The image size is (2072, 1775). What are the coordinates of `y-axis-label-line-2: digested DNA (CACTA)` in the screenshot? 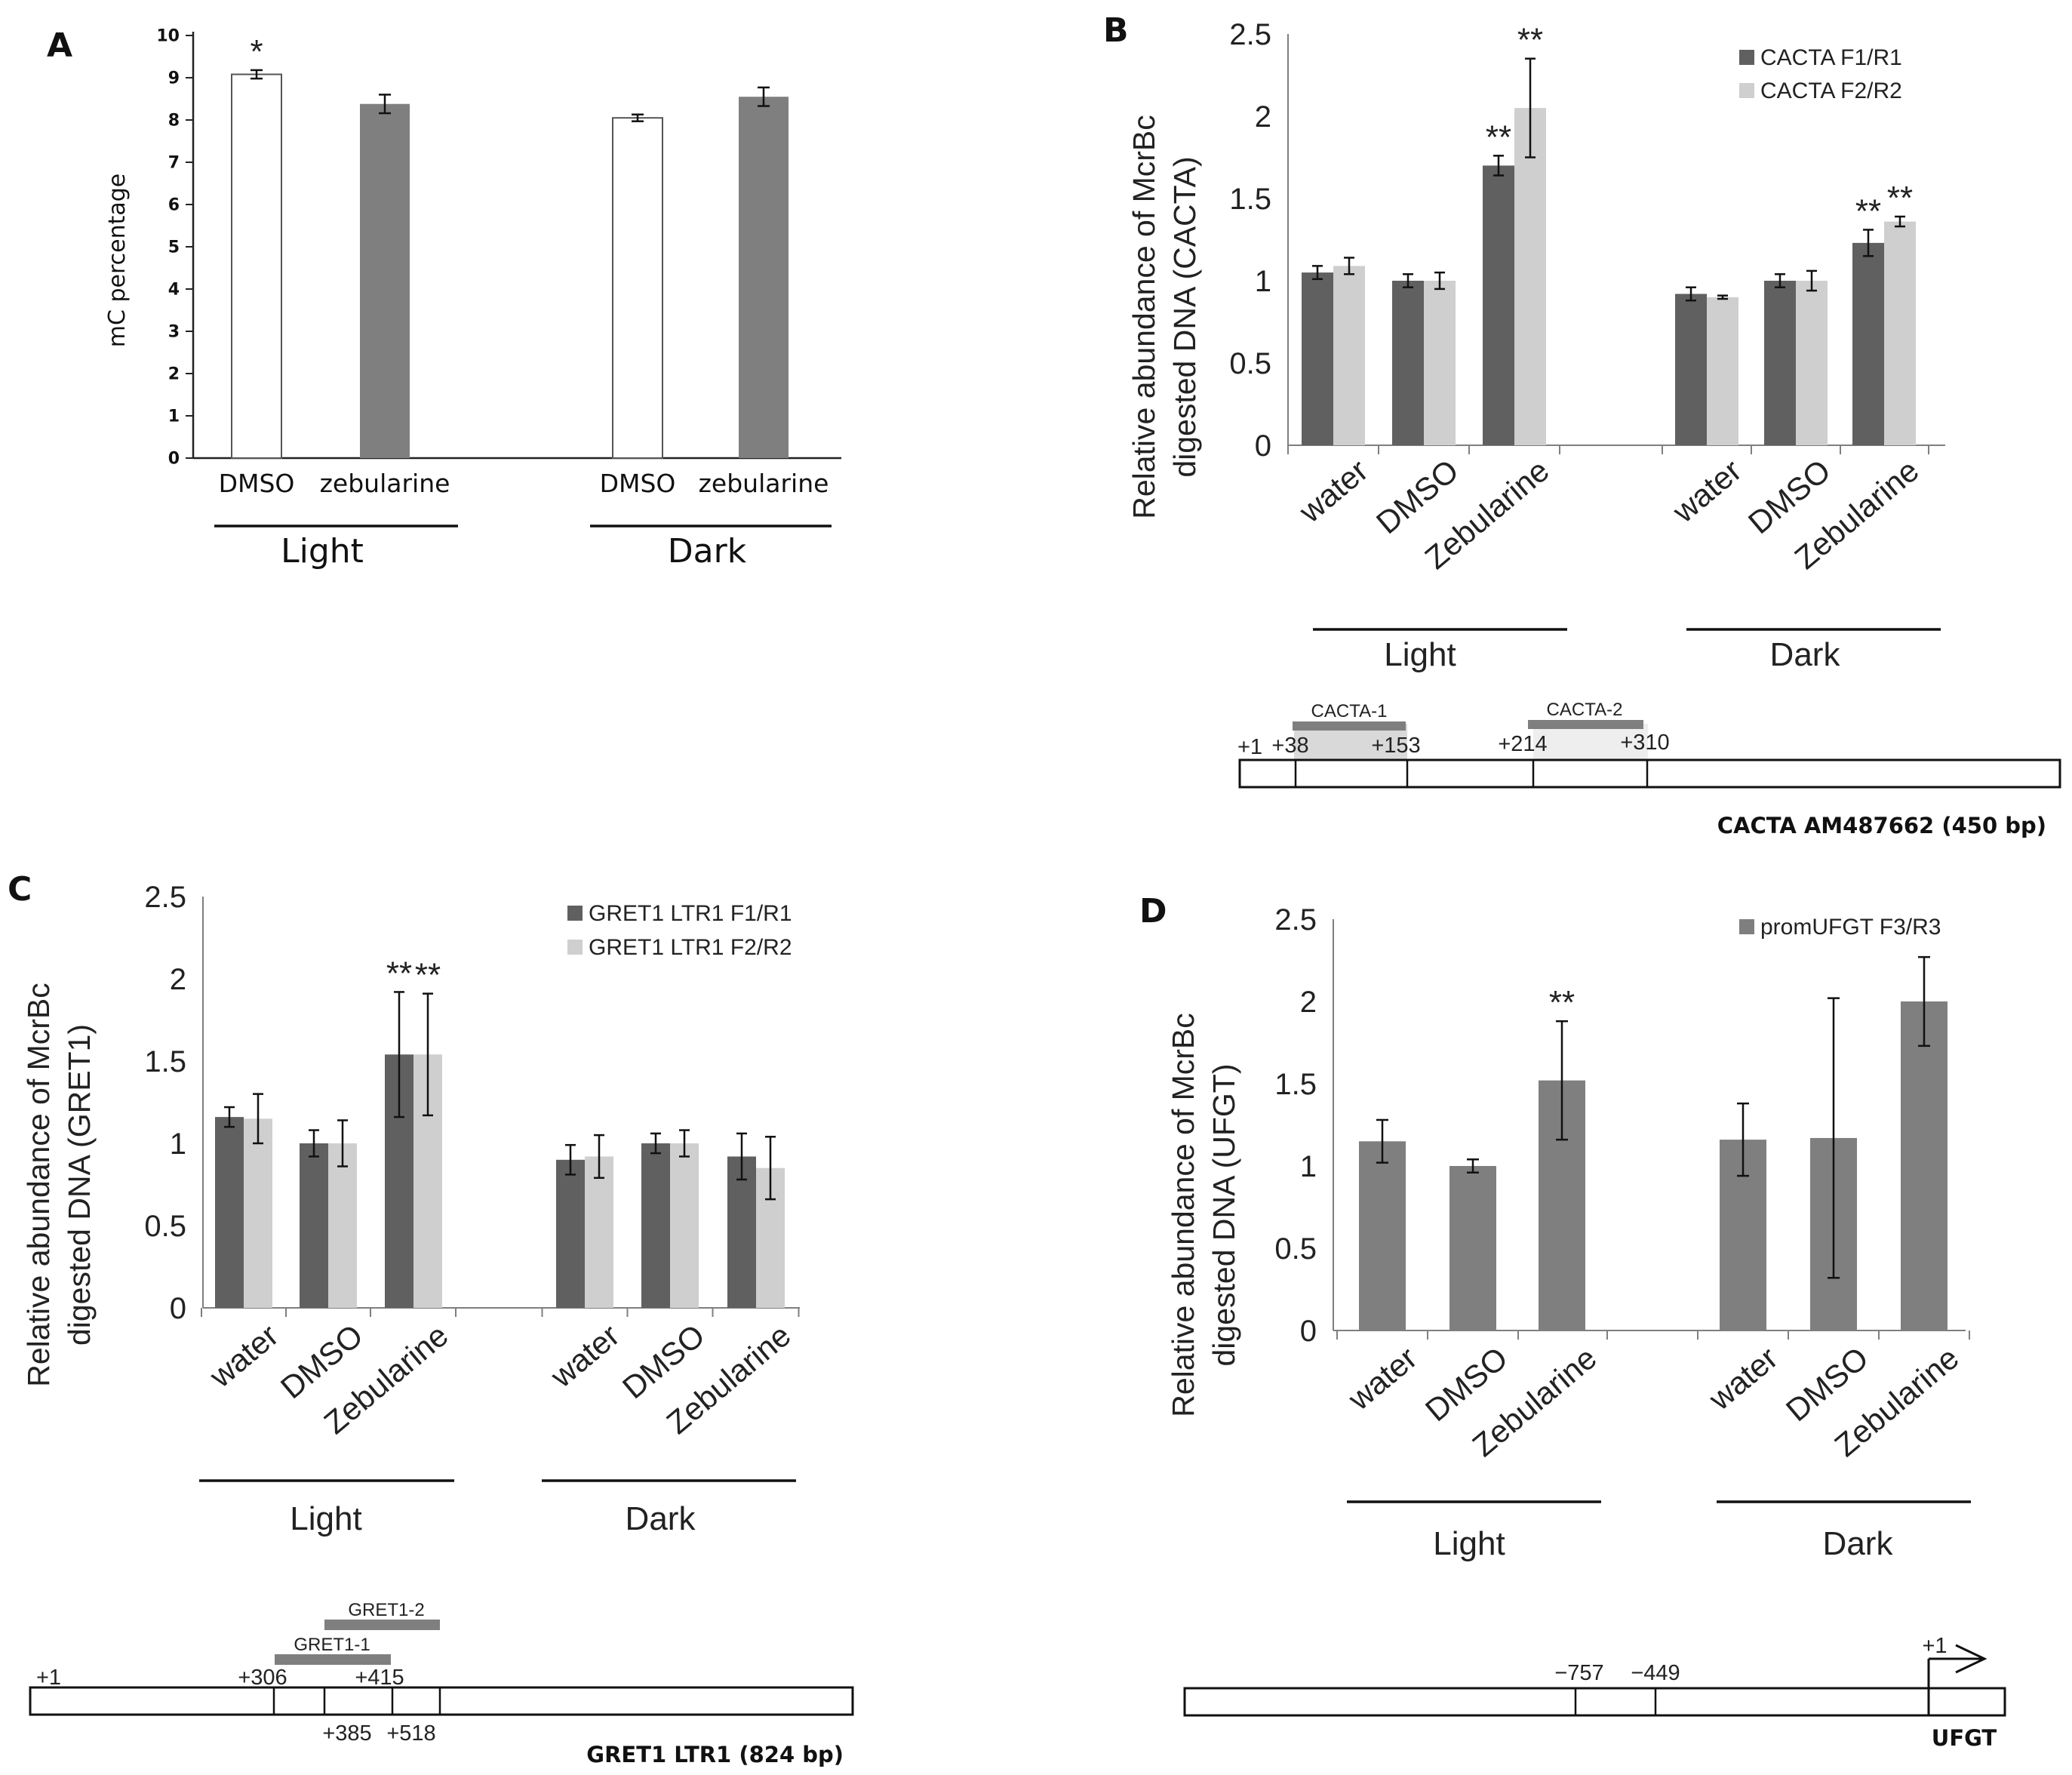 It's located at (1184, 317).